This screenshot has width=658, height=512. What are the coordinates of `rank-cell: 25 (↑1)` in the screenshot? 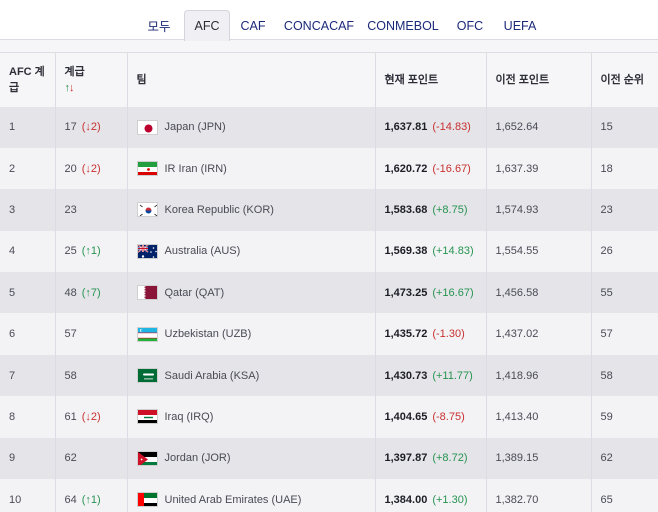 It's located at (91, 251).